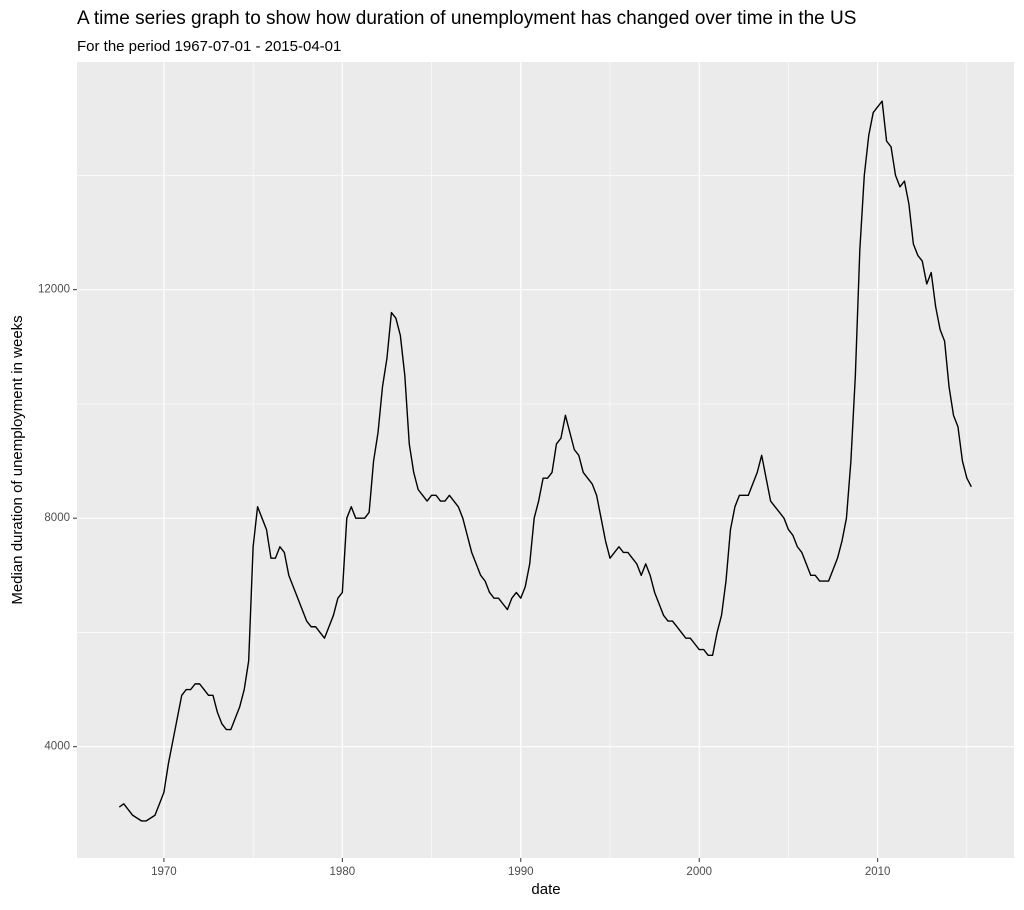 Image resolution: width=1024 pixels, height=910 pixels. Describe the element at coordinates (209, 46) in the screenshot. I see `chart-subtitle: For the period 1967-07-01 - 2015-04-01` at that location.